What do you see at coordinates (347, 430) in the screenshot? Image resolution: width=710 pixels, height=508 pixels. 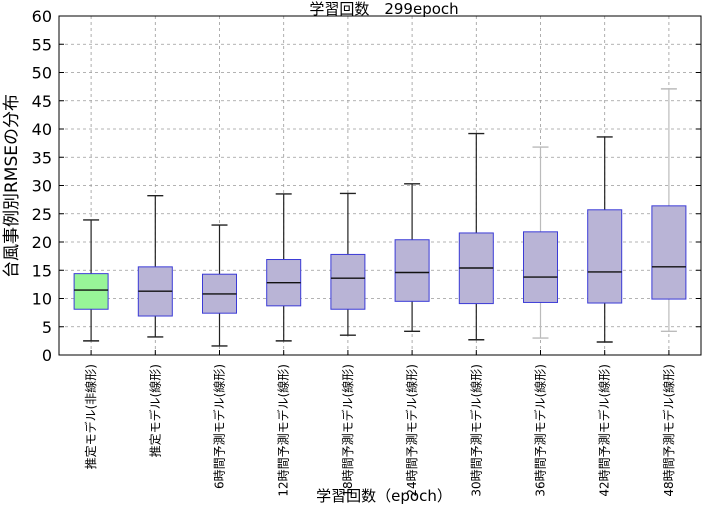 I see `x-tick-label: 18時間予測モデル(線形)` at bounding box center [347, 430].